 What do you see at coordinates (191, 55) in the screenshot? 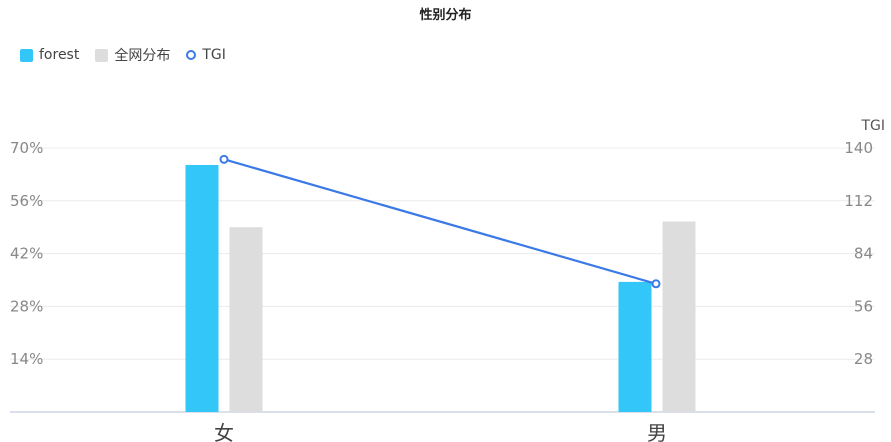
I see `legend-swatch-tgi` at bounding box center [191, 55].